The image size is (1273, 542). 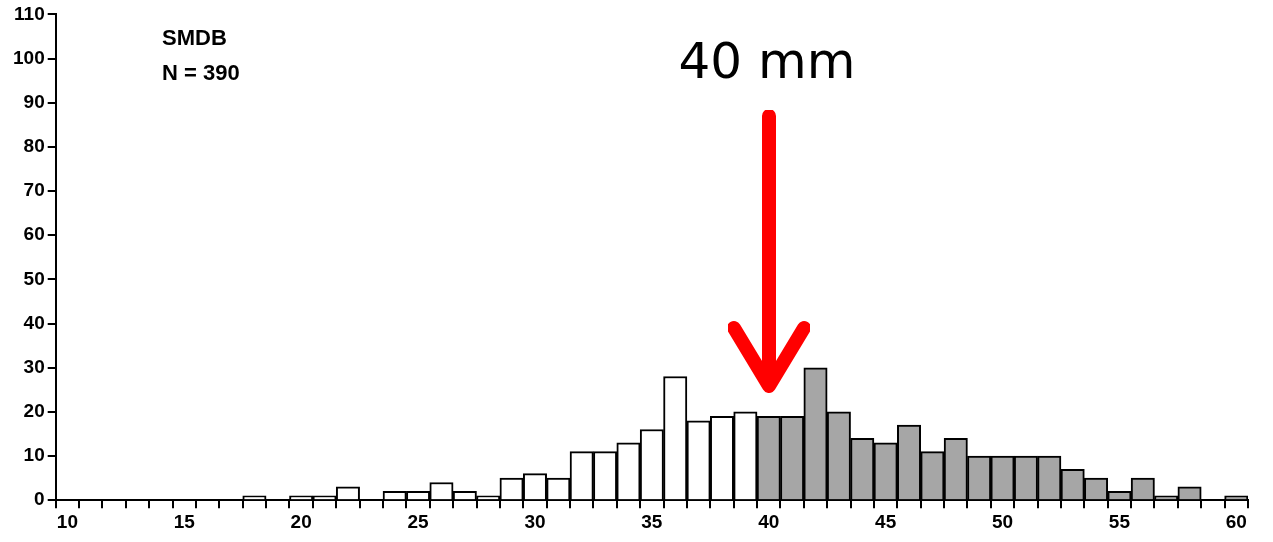 What do you see at coordinates (67, 521) in the screenshot?
I see `x-tick-label: 10` at bounding box center [67, 521].